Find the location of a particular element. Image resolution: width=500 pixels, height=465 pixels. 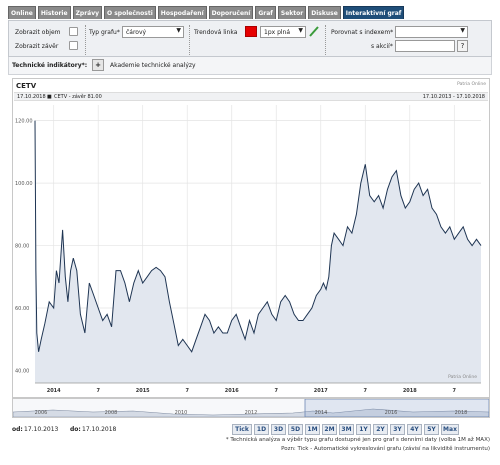

x-tick-label: 2014 is located at coordinates (54, 391).